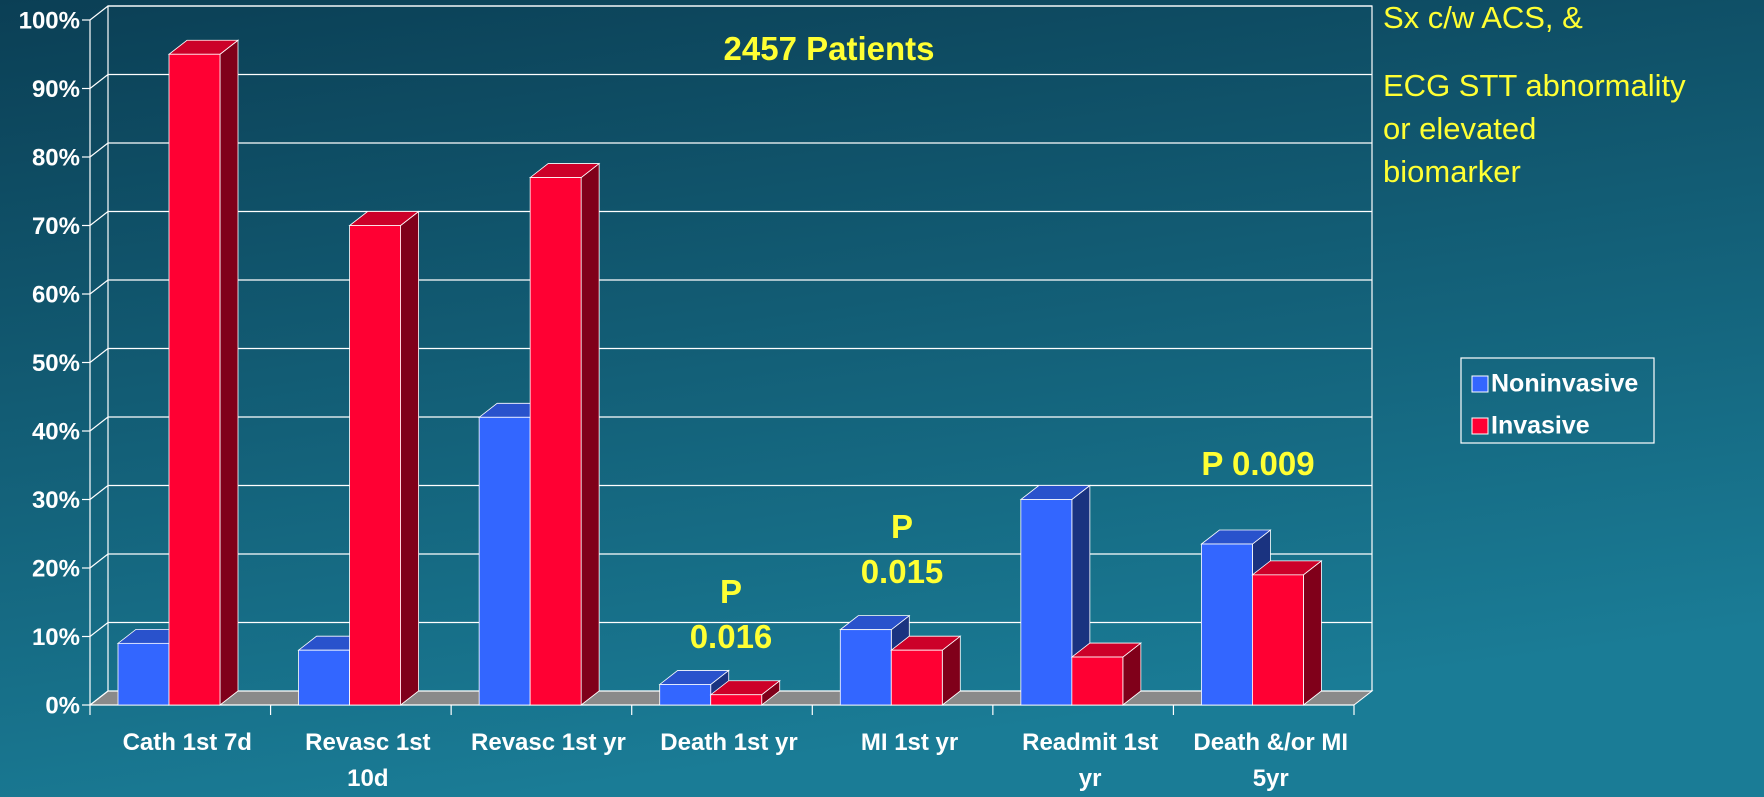 The height and width of the screenshot is (797, 1764). I want to click on annotation: P 0.016, so click(731, 614).